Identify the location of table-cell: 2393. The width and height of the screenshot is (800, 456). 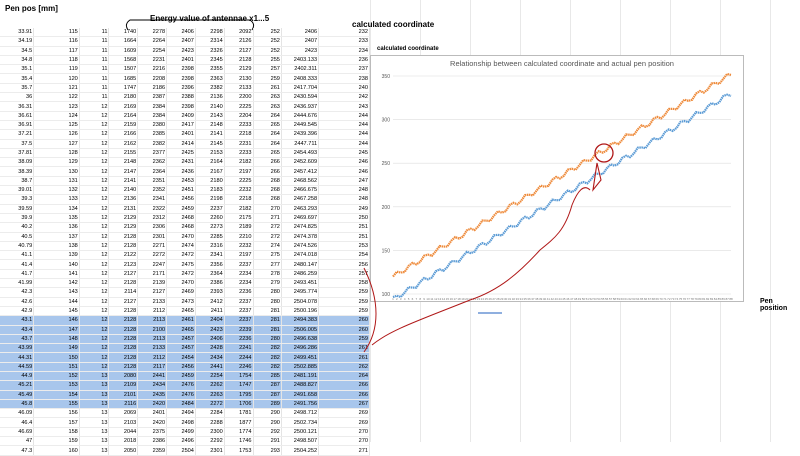
(210, 292).